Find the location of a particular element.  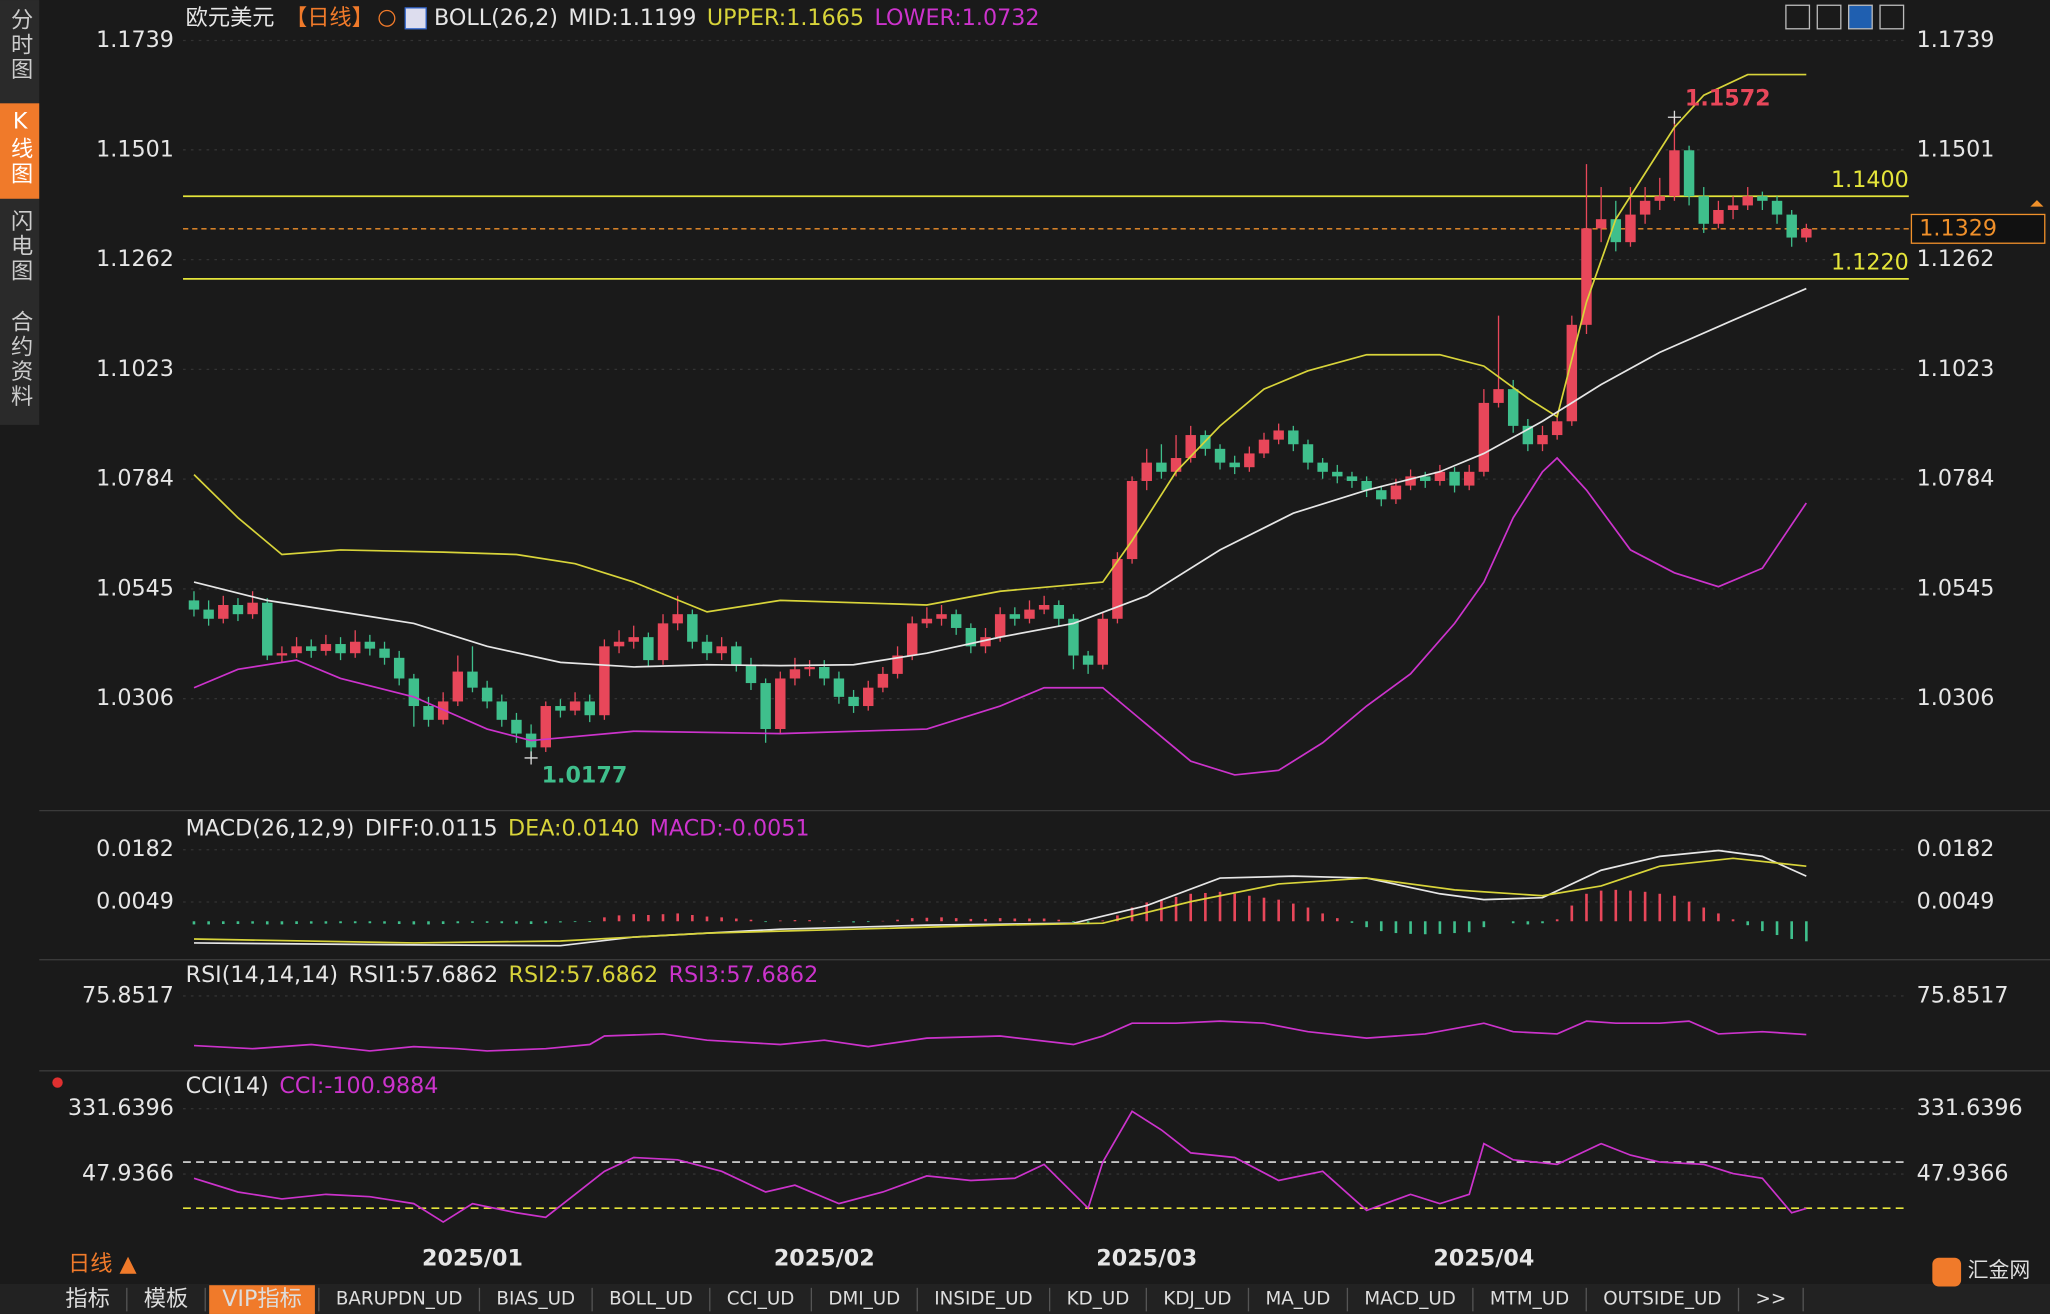

bottom-tab-active is located at coordinates (262, 1299).